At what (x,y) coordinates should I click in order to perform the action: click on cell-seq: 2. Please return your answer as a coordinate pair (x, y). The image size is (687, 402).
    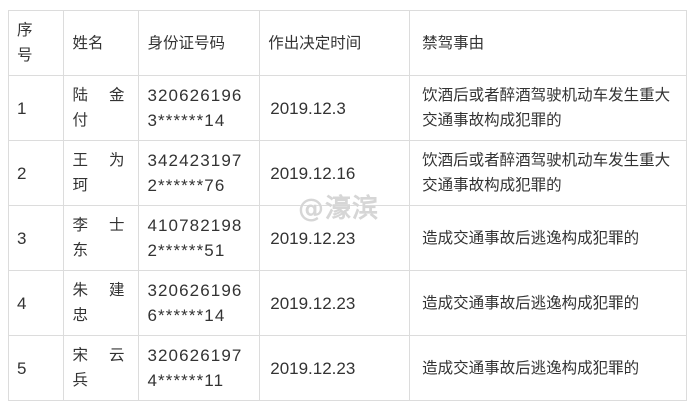
    Looking at the image, I should click on (36, 173).